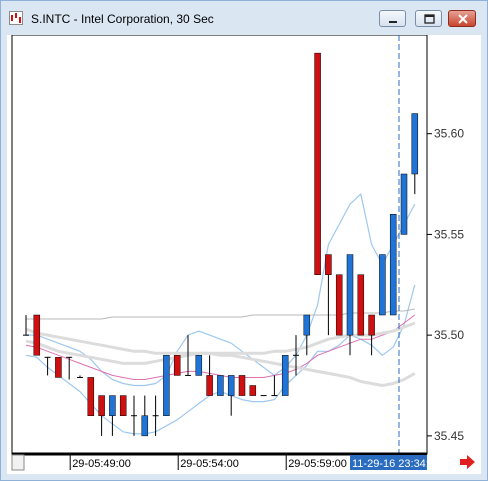  I want to click on y-tick-label: 35.45, so click(449, 436).